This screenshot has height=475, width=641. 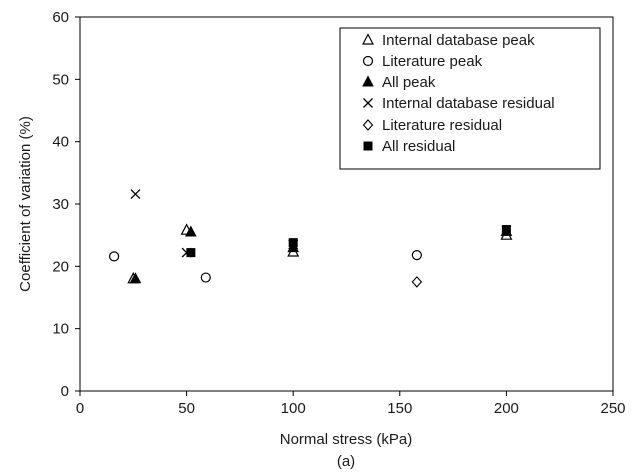 I want to click on x-tick-label: 200, so click(x=506, y=408).